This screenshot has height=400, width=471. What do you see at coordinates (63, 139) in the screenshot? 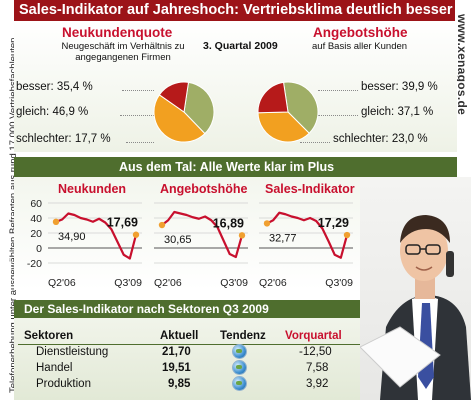
I see `left-pie-label-schlechter: schlechter: 17,7 %` at bounding box center [63, 139].